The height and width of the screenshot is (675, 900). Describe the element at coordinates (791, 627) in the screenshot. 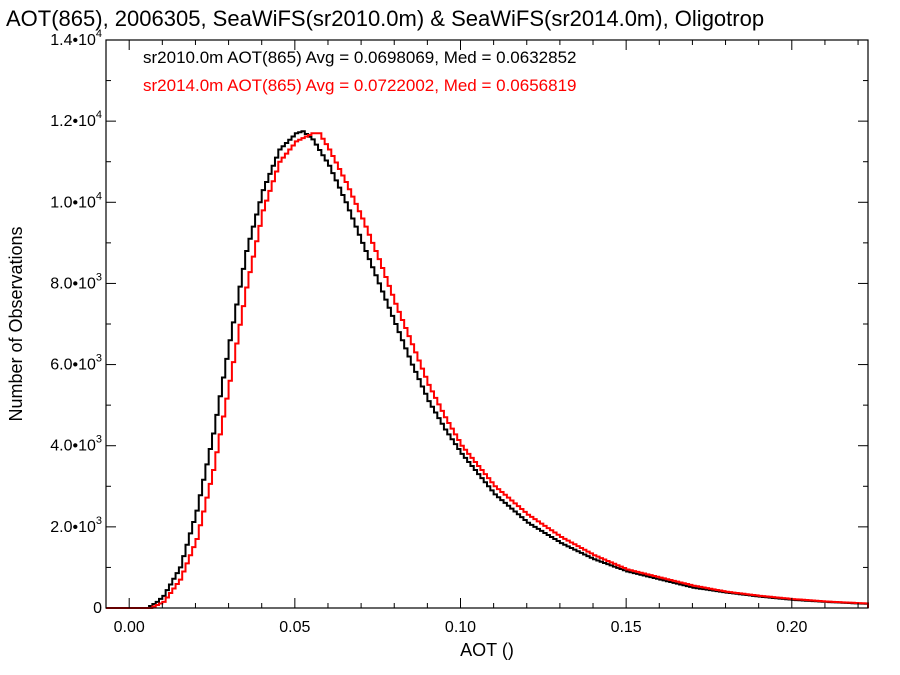

I see `x-tick-label: 0.20` at that location.